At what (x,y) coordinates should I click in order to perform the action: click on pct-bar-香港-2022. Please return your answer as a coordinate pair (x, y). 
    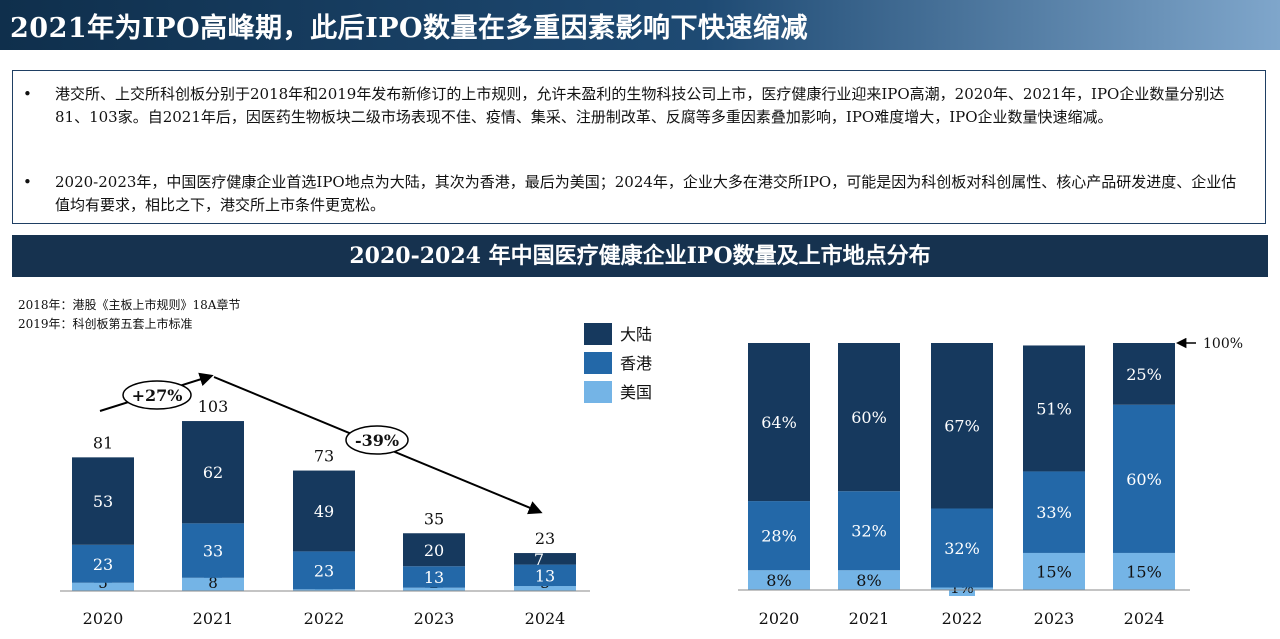
    Looking at the image, I should click on (962, 548).